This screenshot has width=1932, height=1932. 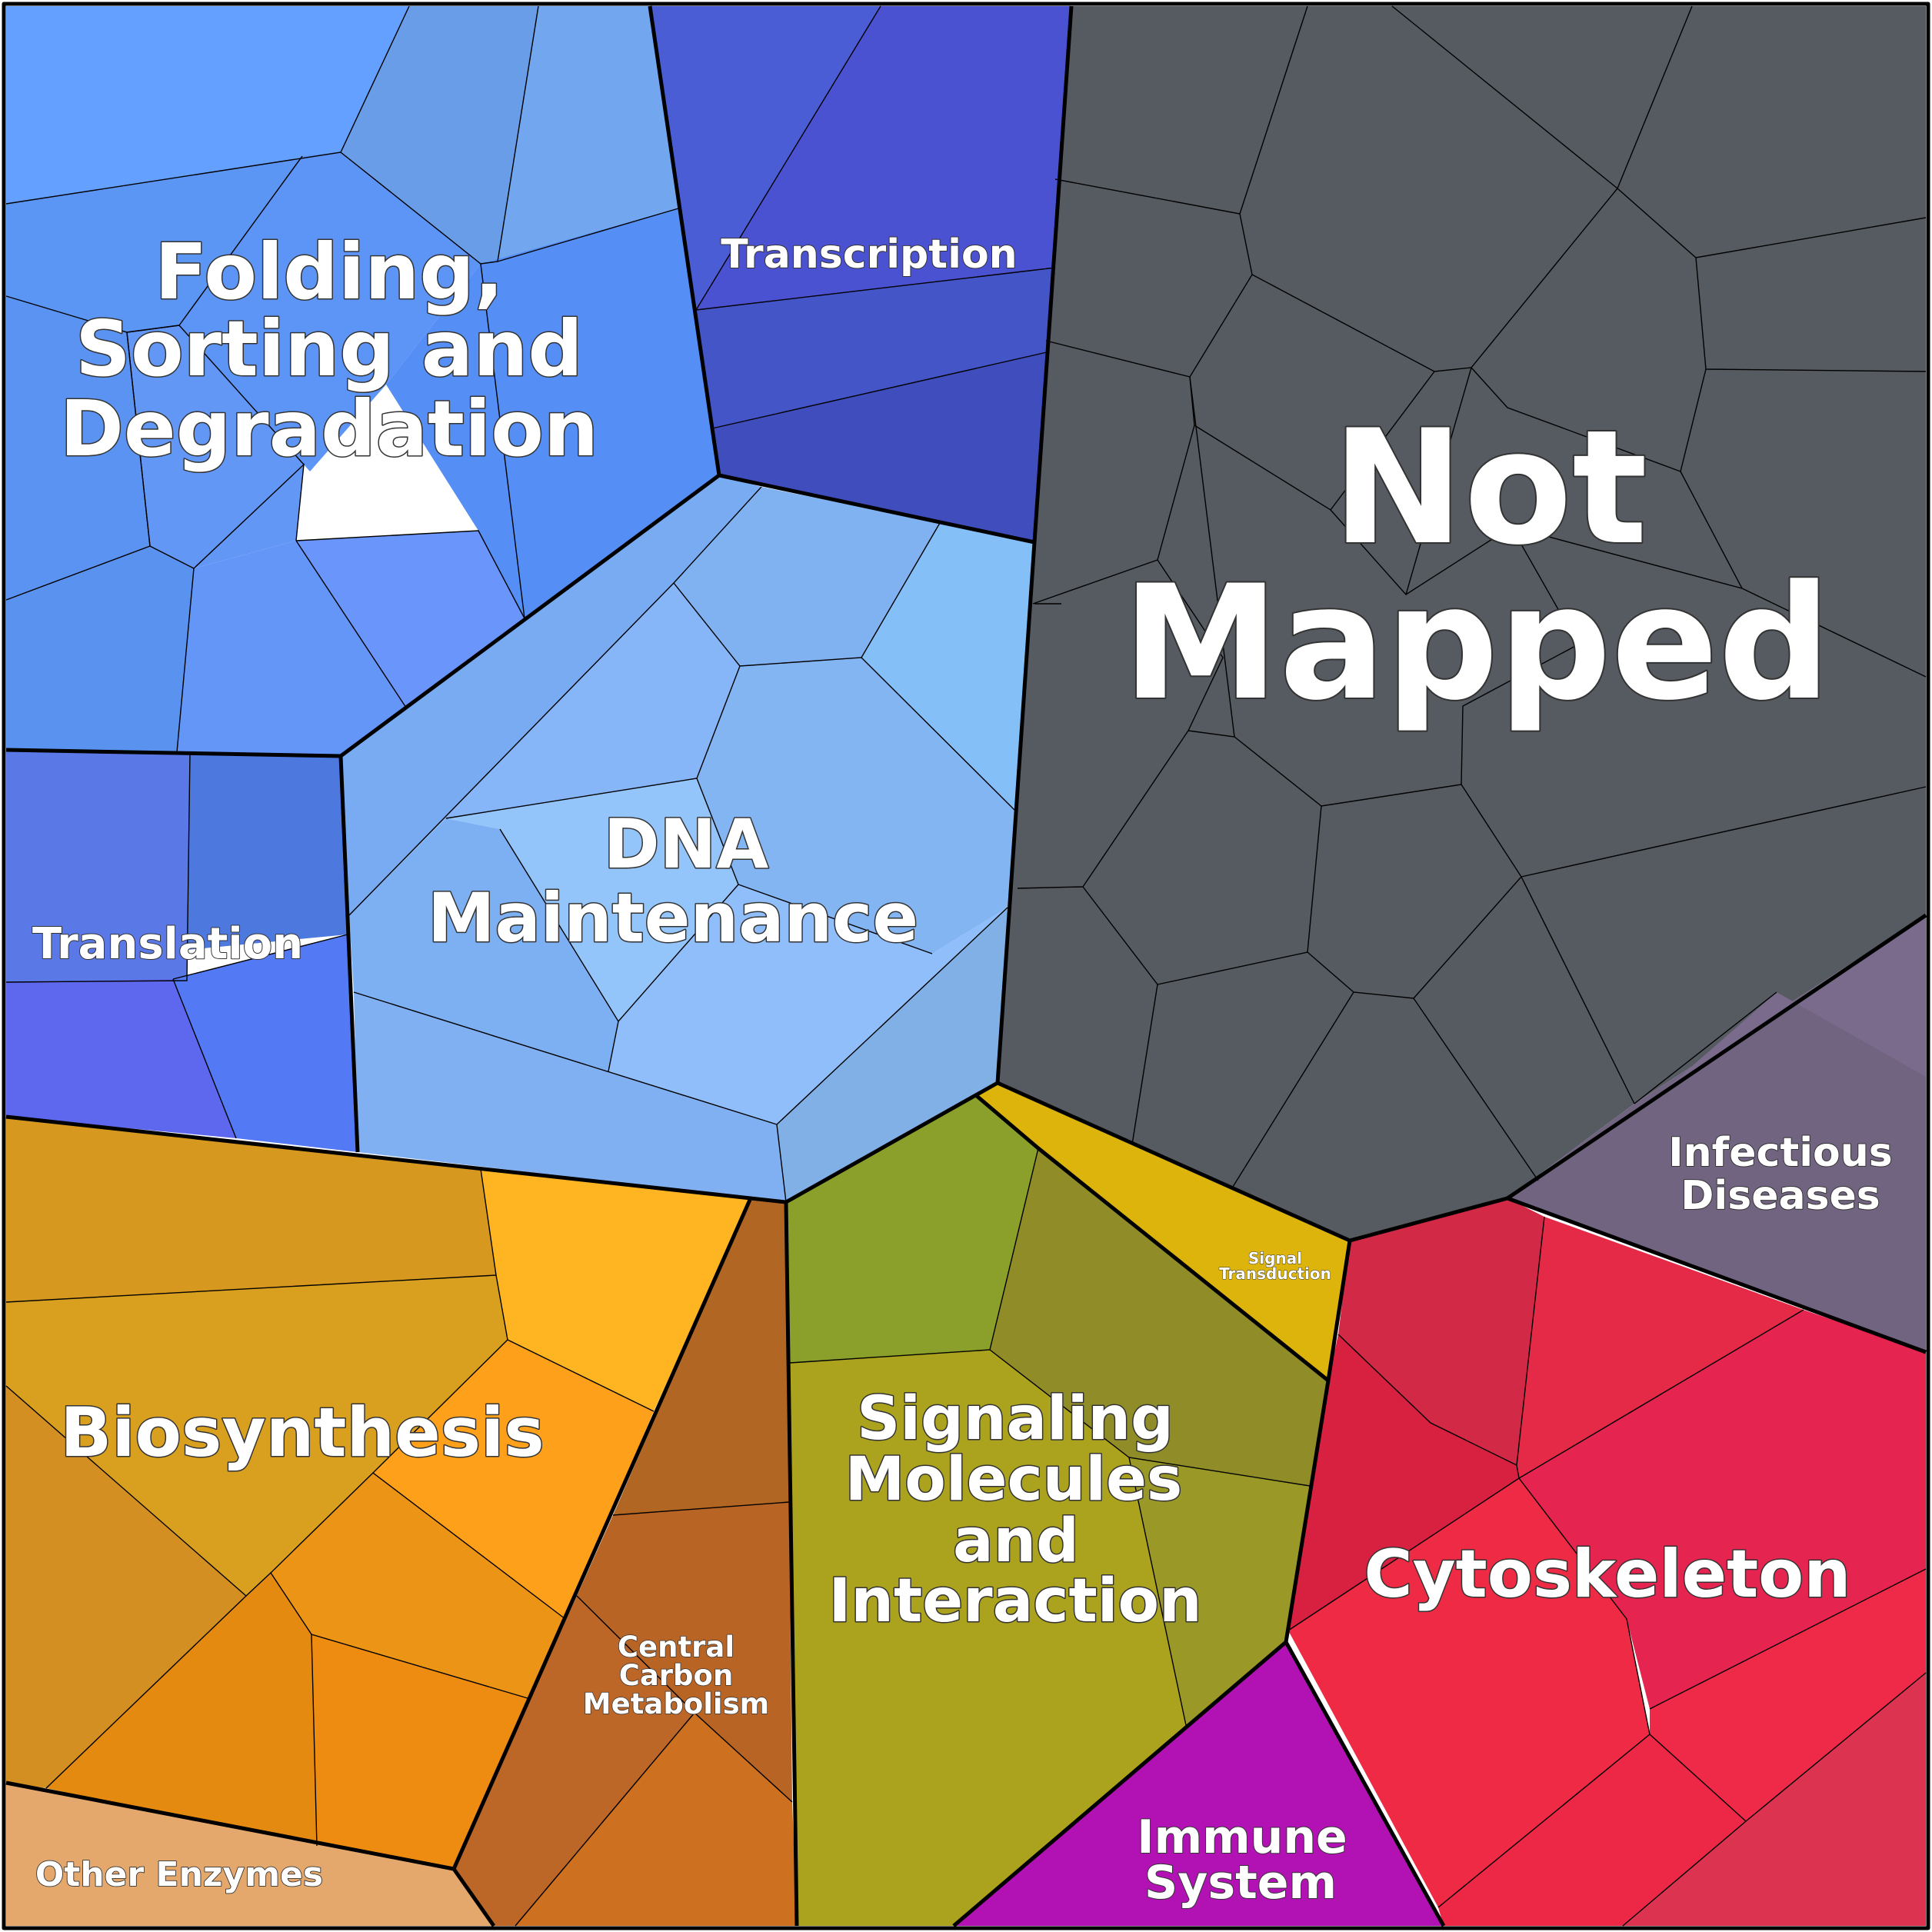 What do you see at coordinates (1014, 1479) in the screenshot?
I see `label-signaling-line-2: Molecules` at bounding box center [1014, 1479].